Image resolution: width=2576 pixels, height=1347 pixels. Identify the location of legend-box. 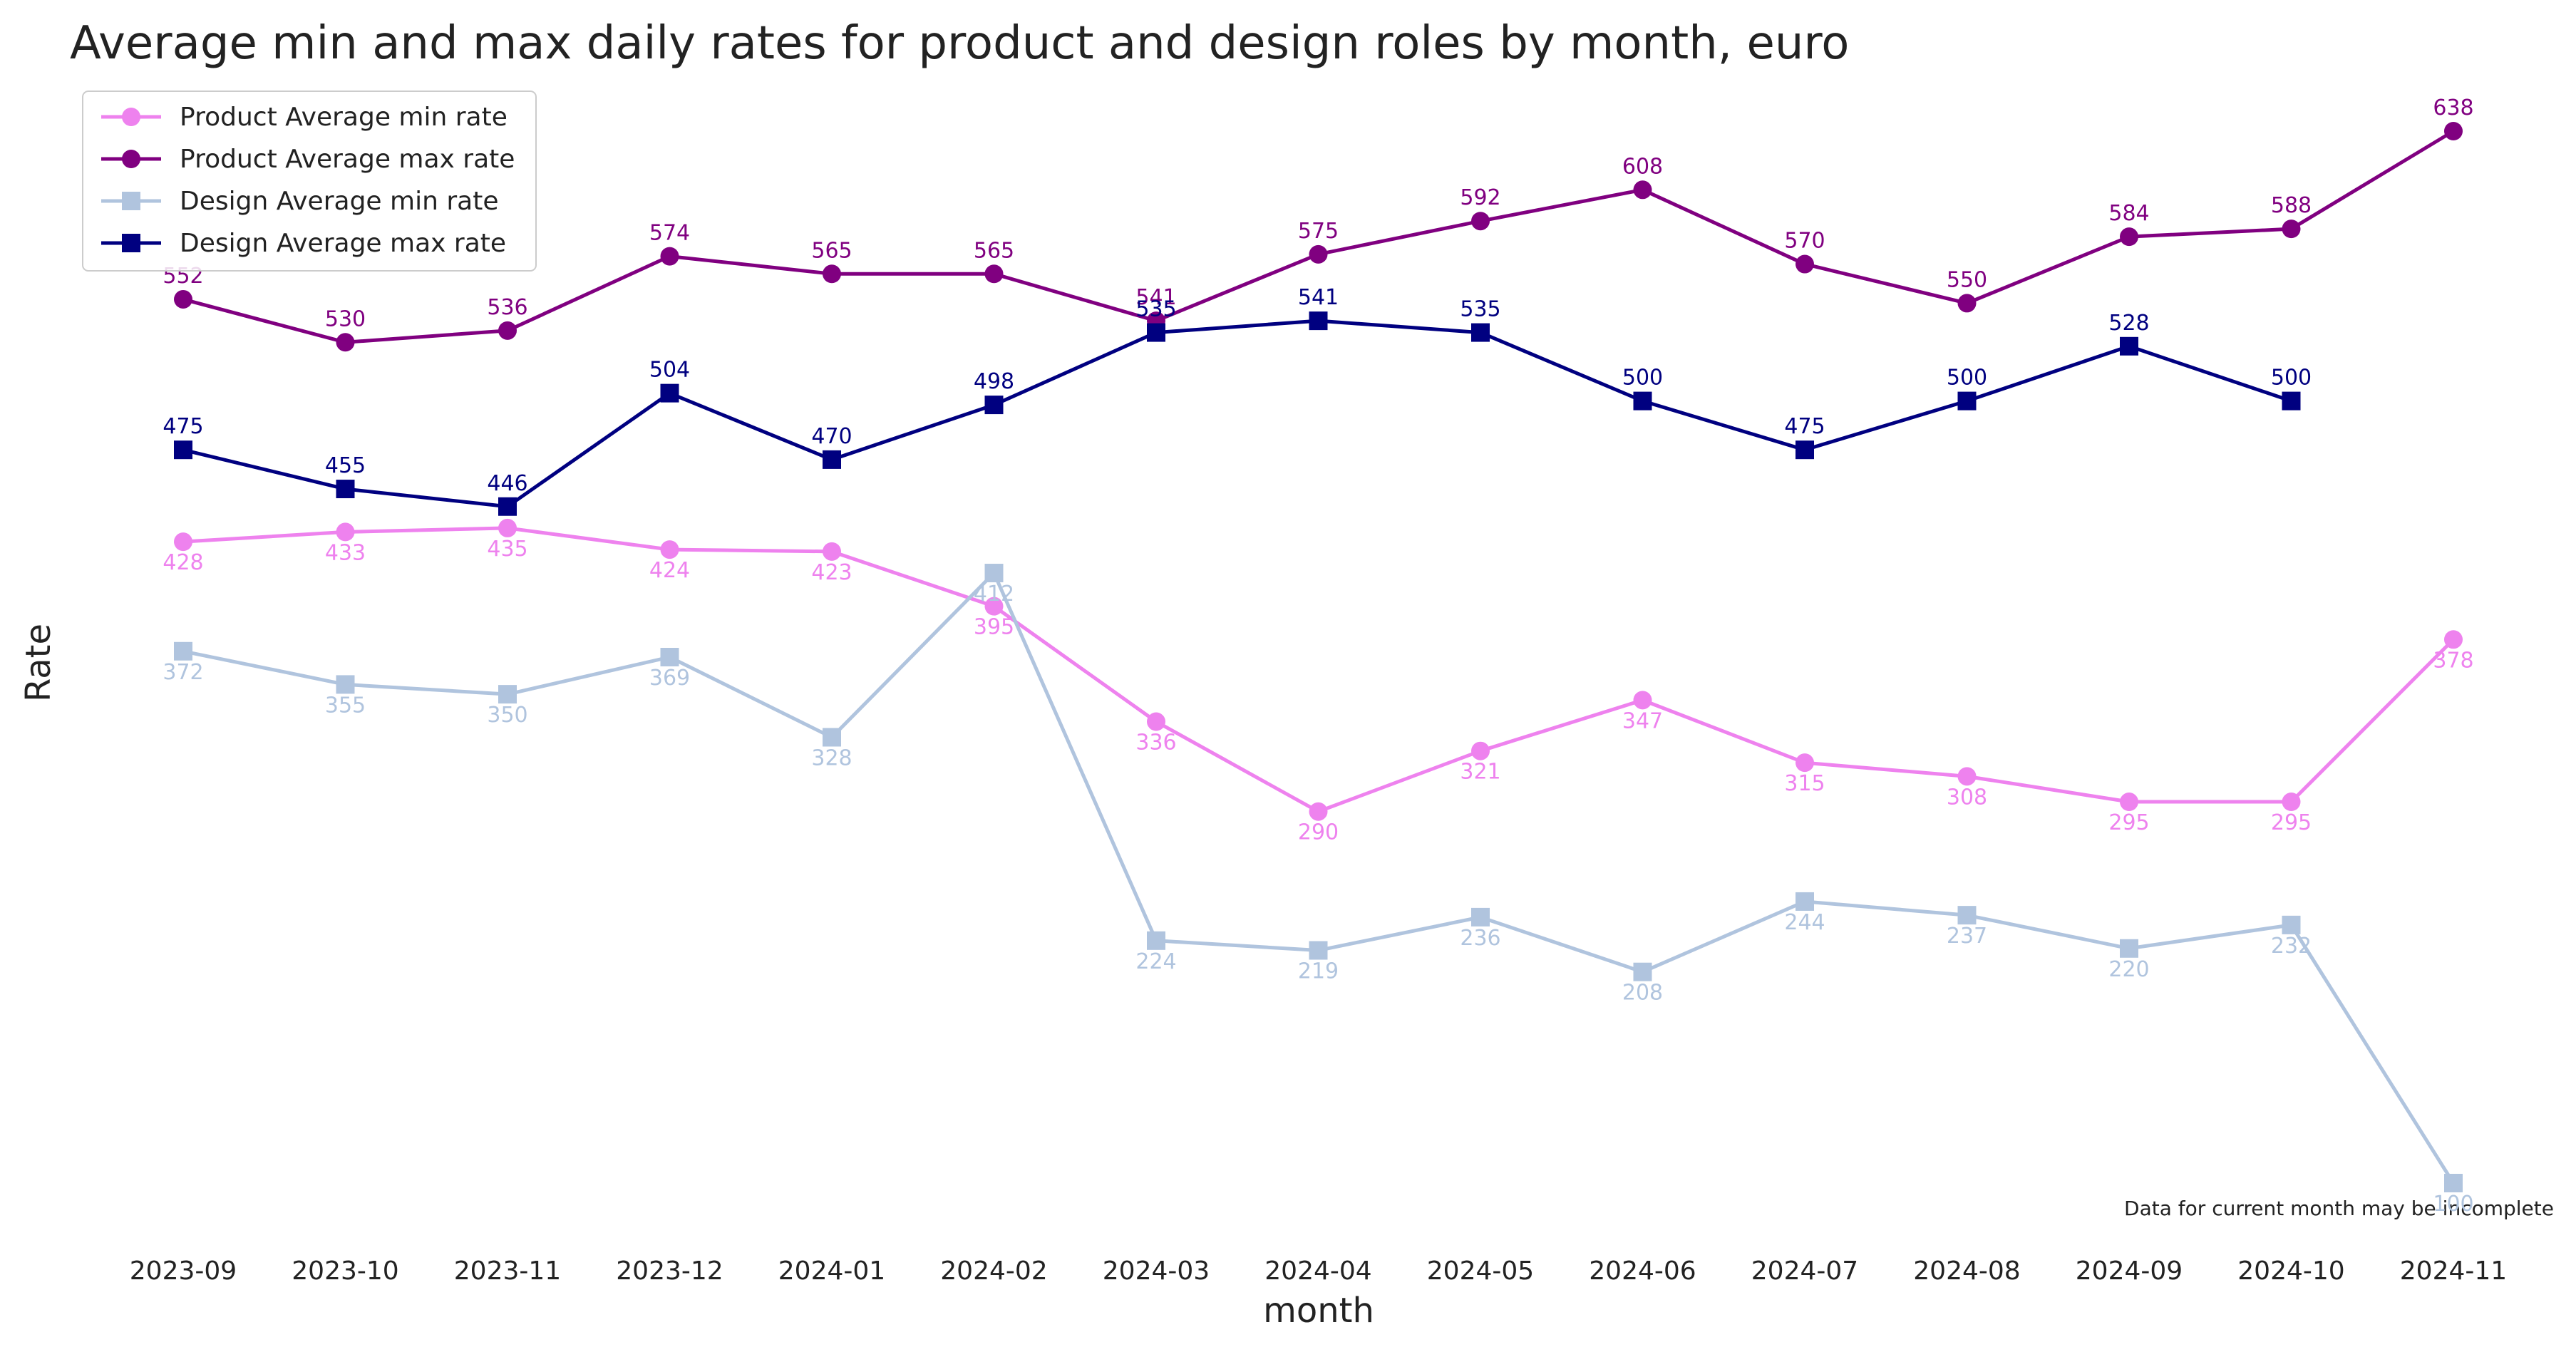
(309, 181).